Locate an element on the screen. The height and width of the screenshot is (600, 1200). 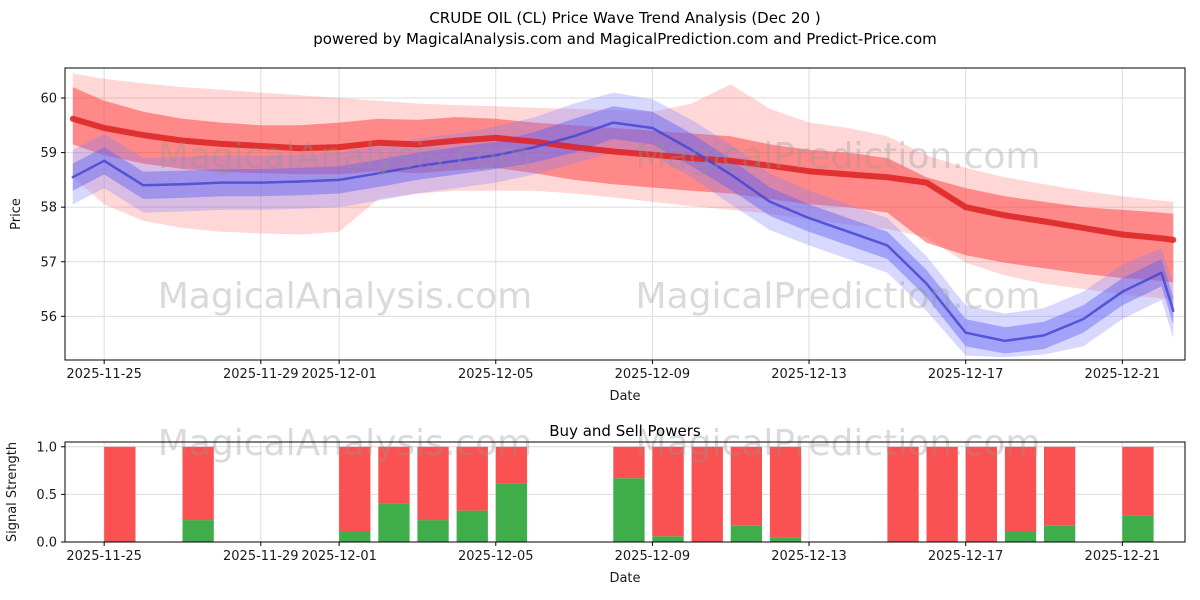
y-tick-label: 0.0 is located at coordinates (46, 543).